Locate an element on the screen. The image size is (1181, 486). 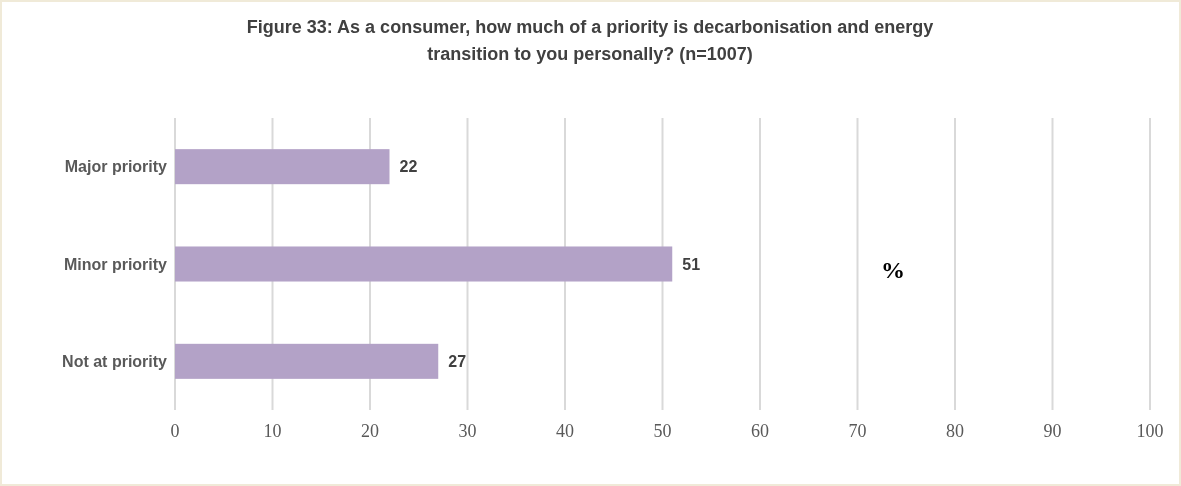
x-tick-label: 80 is located at coordinates (955, 431).